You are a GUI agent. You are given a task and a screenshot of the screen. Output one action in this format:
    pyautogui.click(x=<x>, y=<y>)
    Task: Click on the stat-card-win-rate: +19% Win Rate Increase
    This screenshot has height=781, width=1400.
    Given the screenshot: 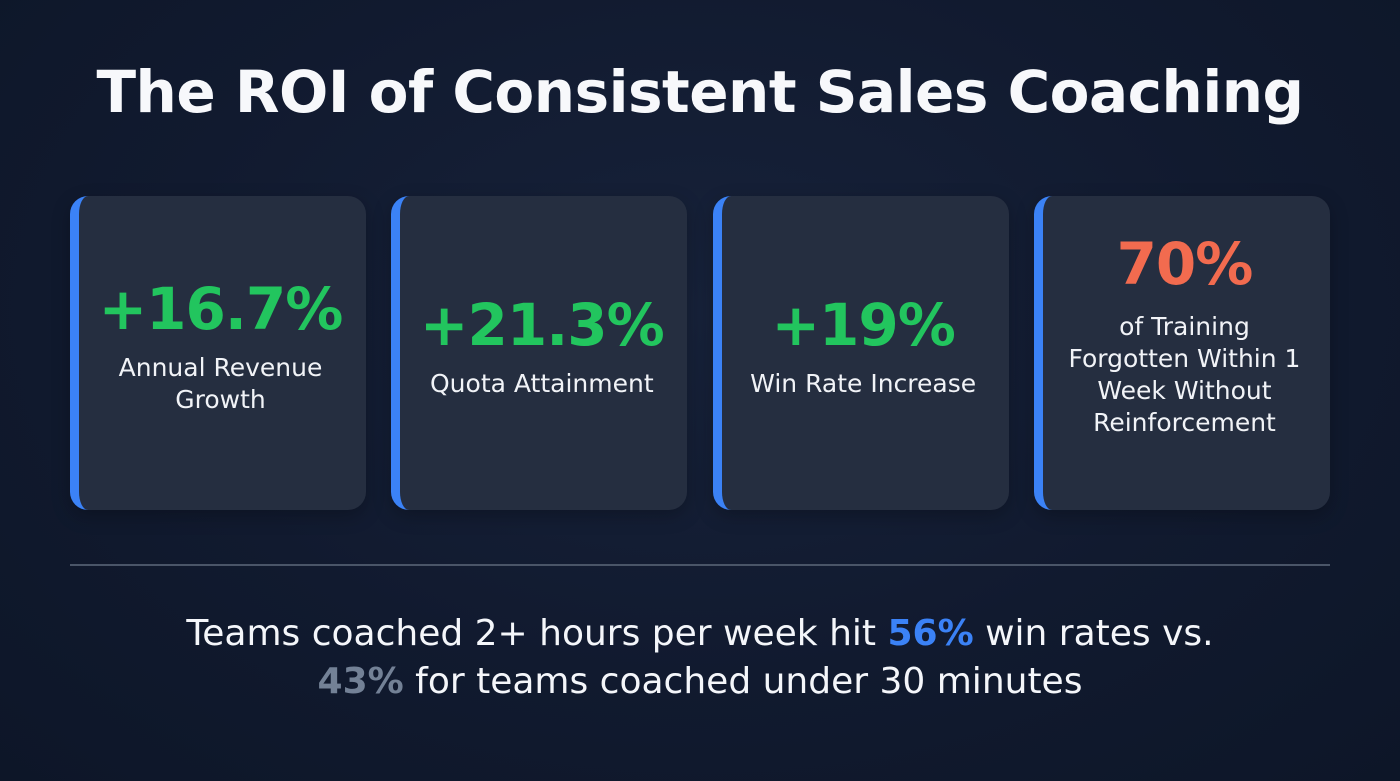 What is the action you would take?
    pyautogui.click(x=860, y=353)
    